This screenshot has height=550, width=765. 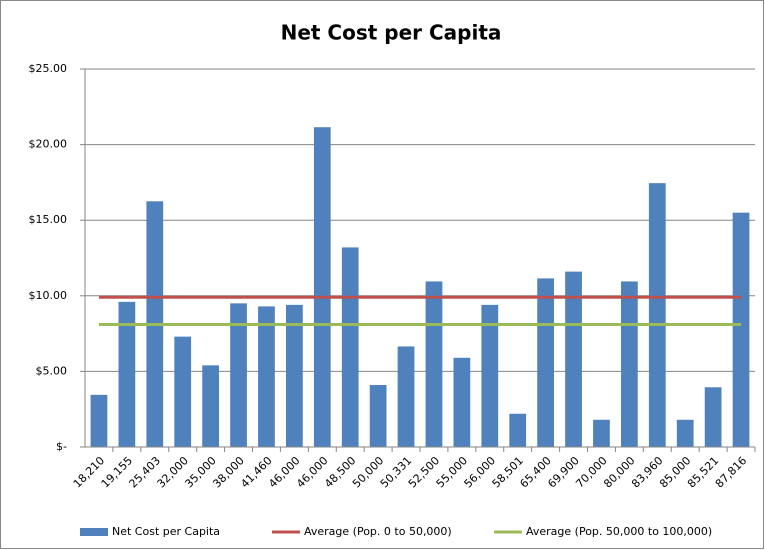 I want to click on legend-swatch, so click(x=94, y=532).